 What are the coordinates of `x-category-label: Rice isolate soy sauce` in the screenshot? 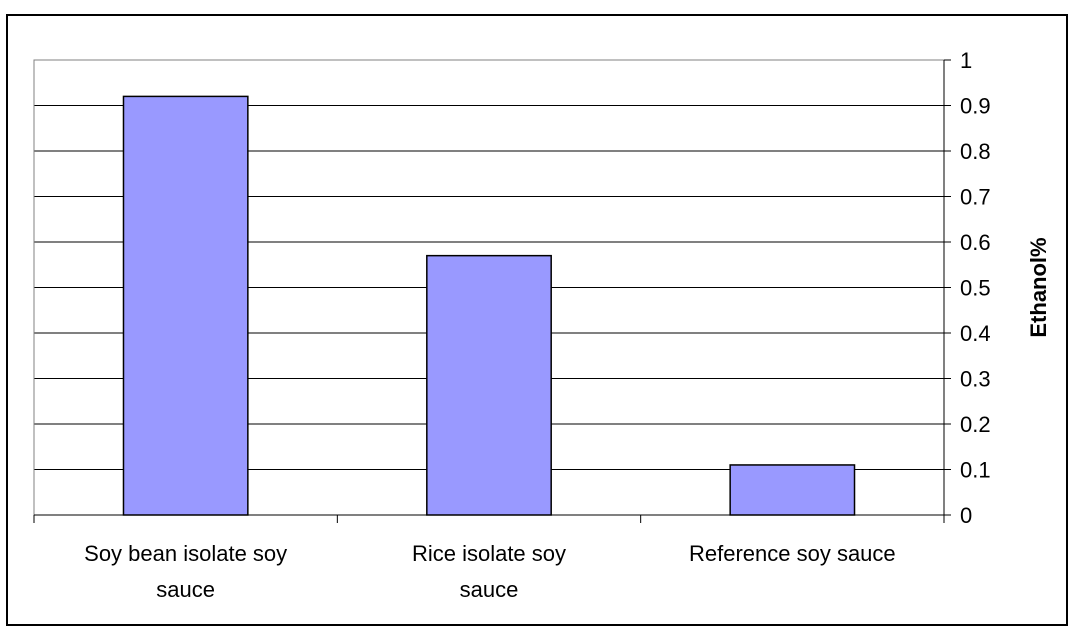 It's located at (489, 571).